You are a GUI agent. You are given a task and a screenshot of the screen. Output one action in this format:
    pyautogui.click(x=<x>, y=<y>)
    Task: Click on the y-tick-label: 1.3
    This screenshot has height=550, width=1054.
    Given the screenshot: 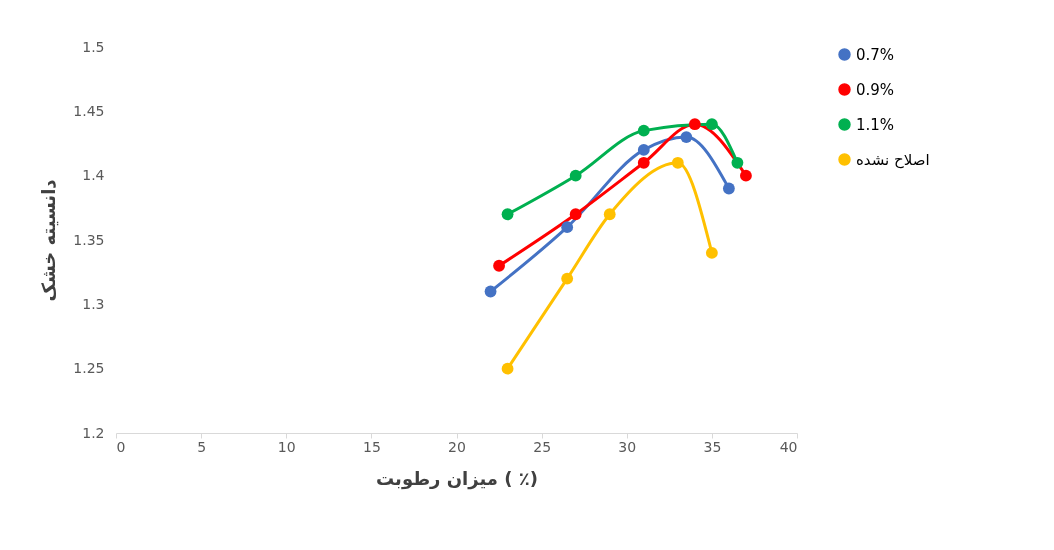 What is the action you would take?
    pyautogui.click(x=93, y=303)
    